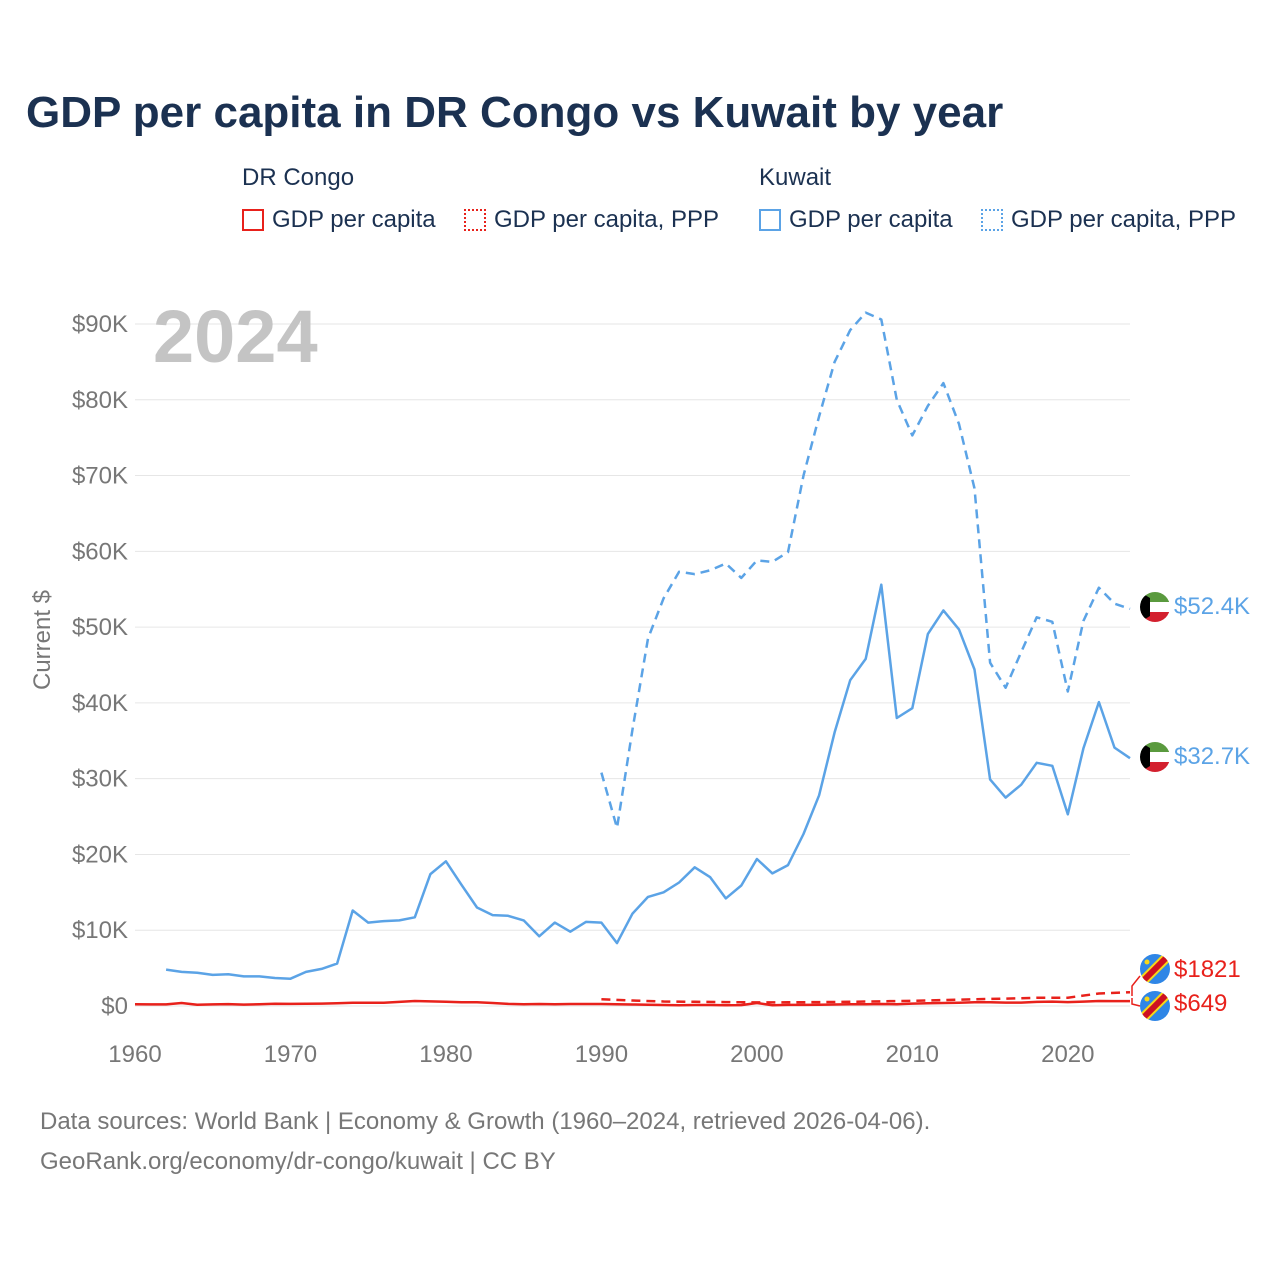 The height and width of the screenshot is (1280, 1280). I want to click on x-tick-label: 1980, so click(445, 1054).